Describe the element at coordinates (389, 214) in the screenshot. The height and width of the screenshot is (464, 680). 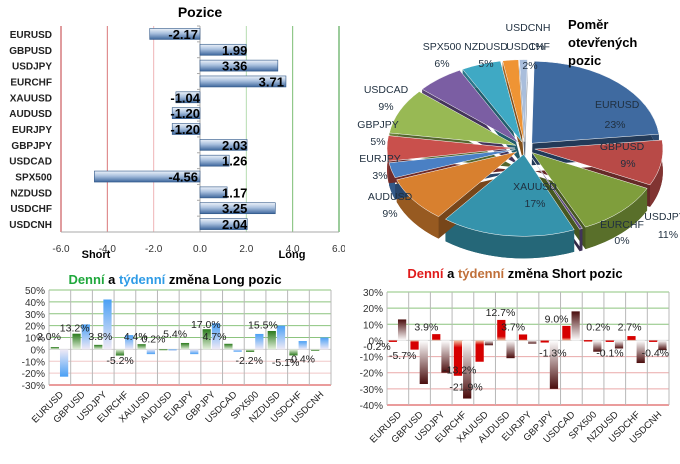
I see `pie-pct-audusd: 9%` at that location.